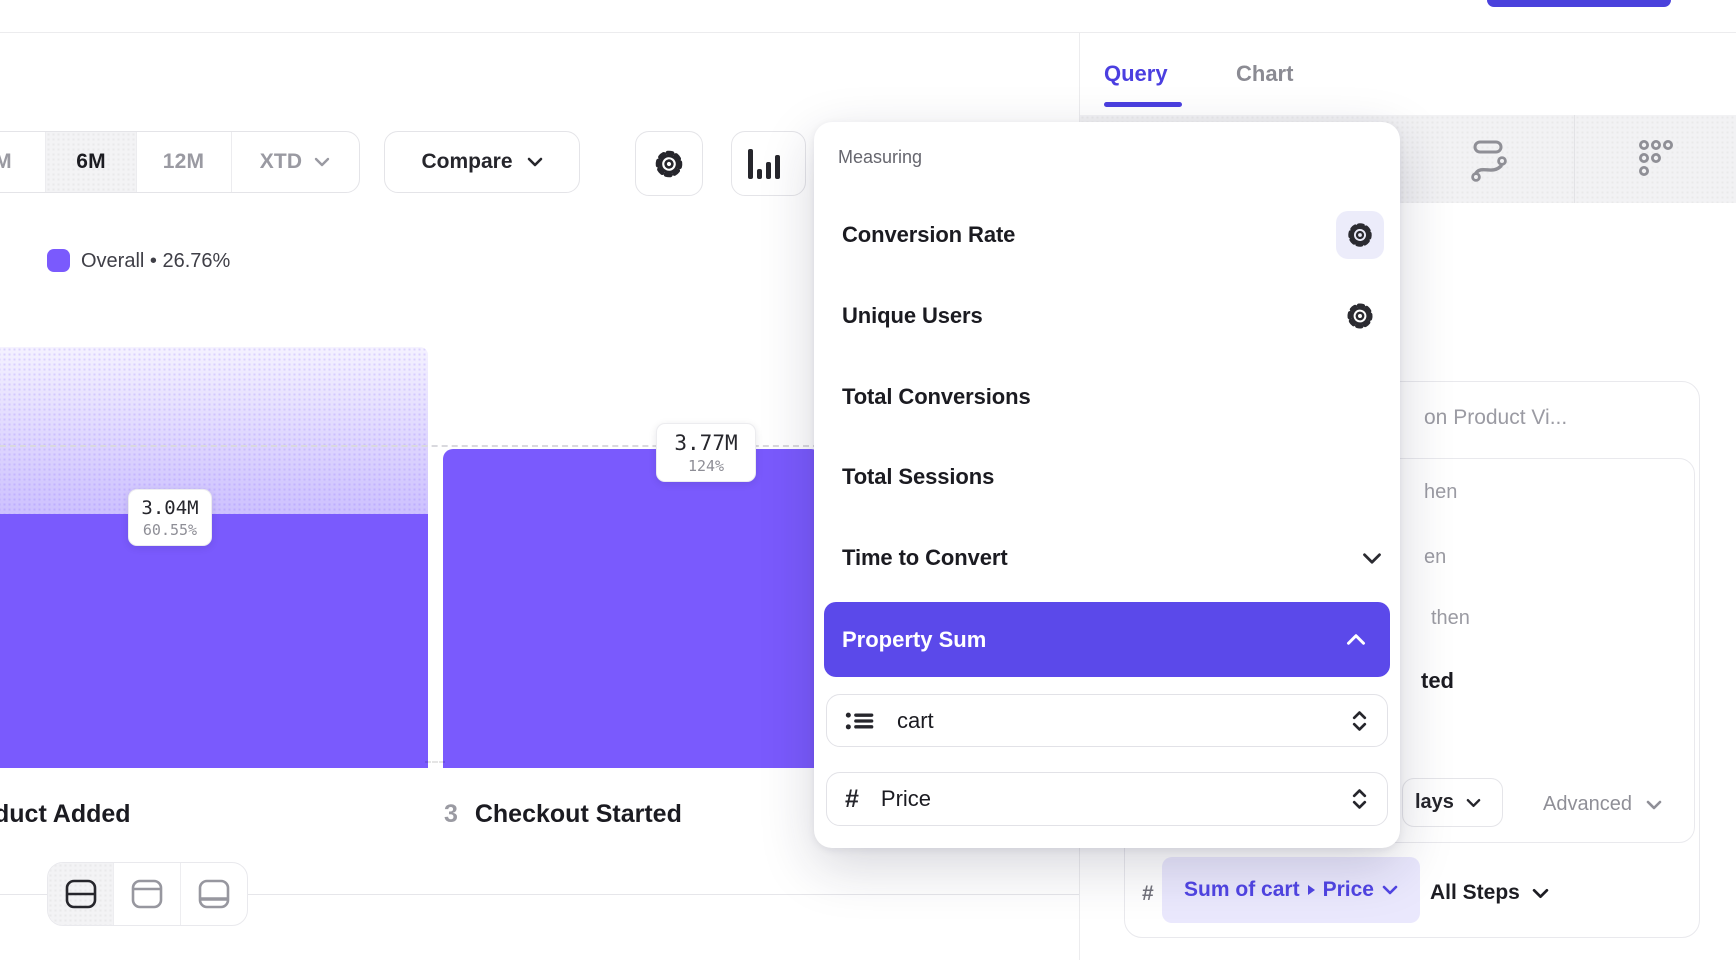 The height and width of the screenshot is (960, 1736). Describe the element at coordinates (918, 476) in the screenshot. I see `menu-item-total-sessions: Total Sessions` at that location.